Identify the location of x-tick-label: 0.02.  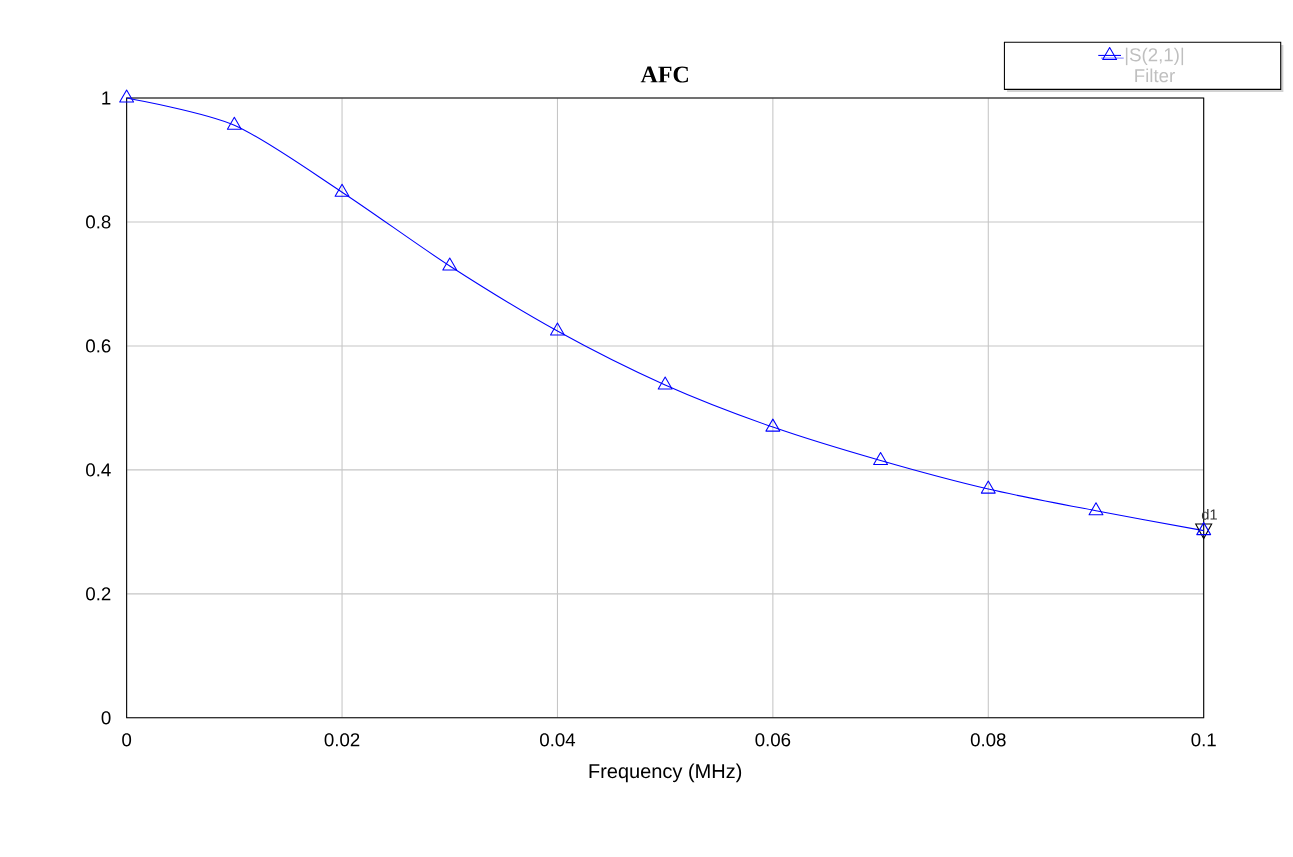
(342, 740).